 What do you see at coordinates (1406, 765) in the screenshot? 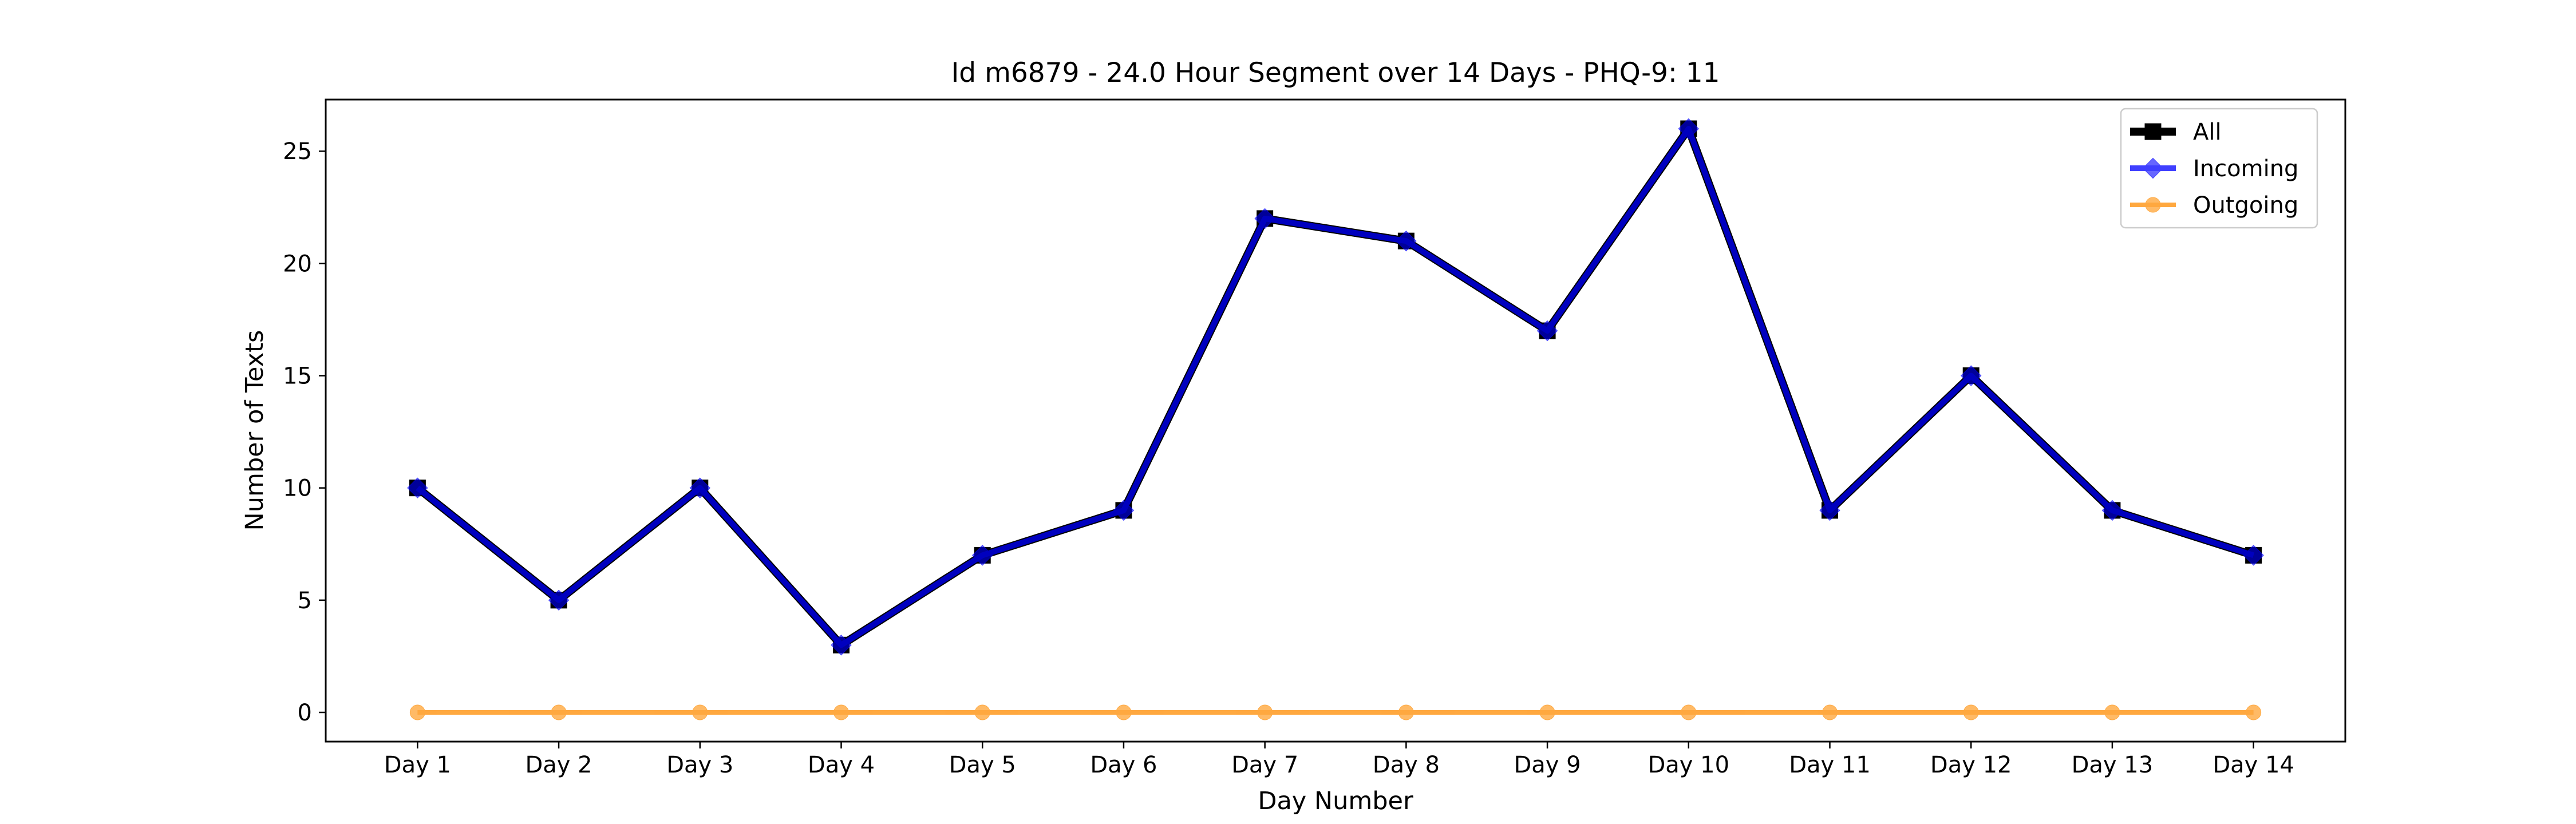
I see `x-tick-label: Day 8` at bounding box center [1406, 765].